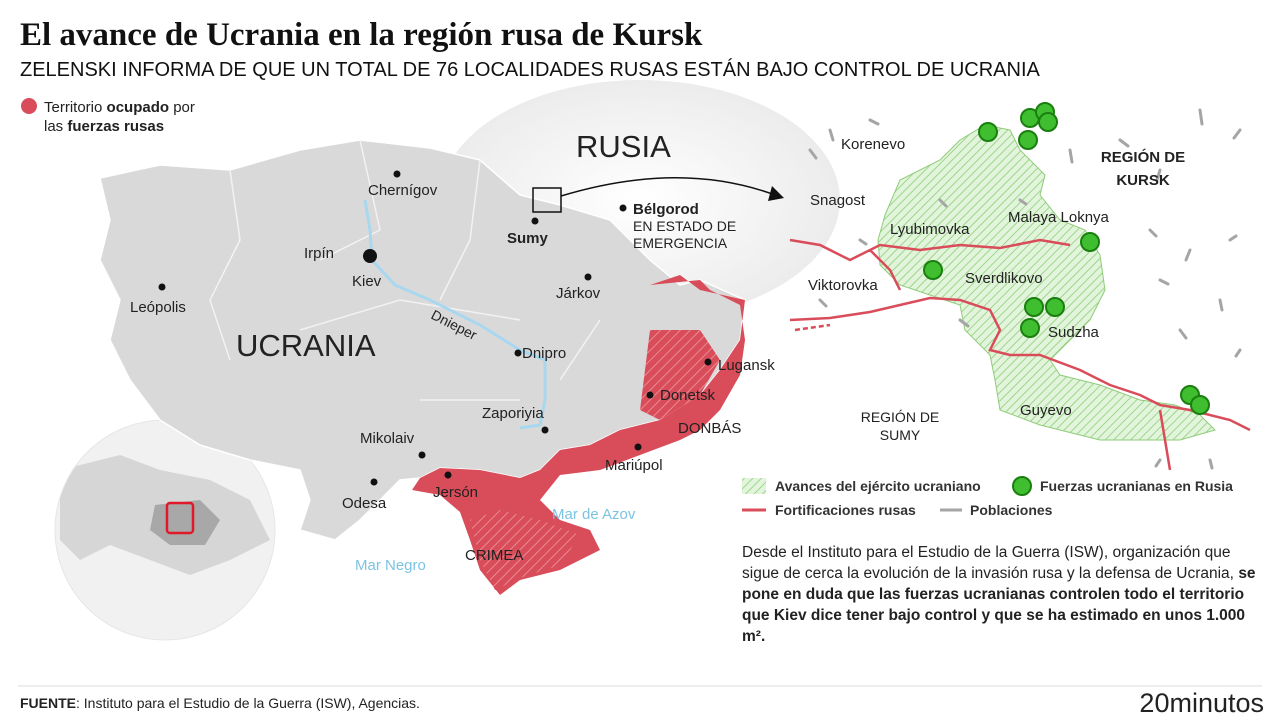 Image resolution: width=1280 pixels, height=720 pixels. Describe the element at coordinates (403, 190) in the screenshot. I see `city-label: Chernígov` at that location.